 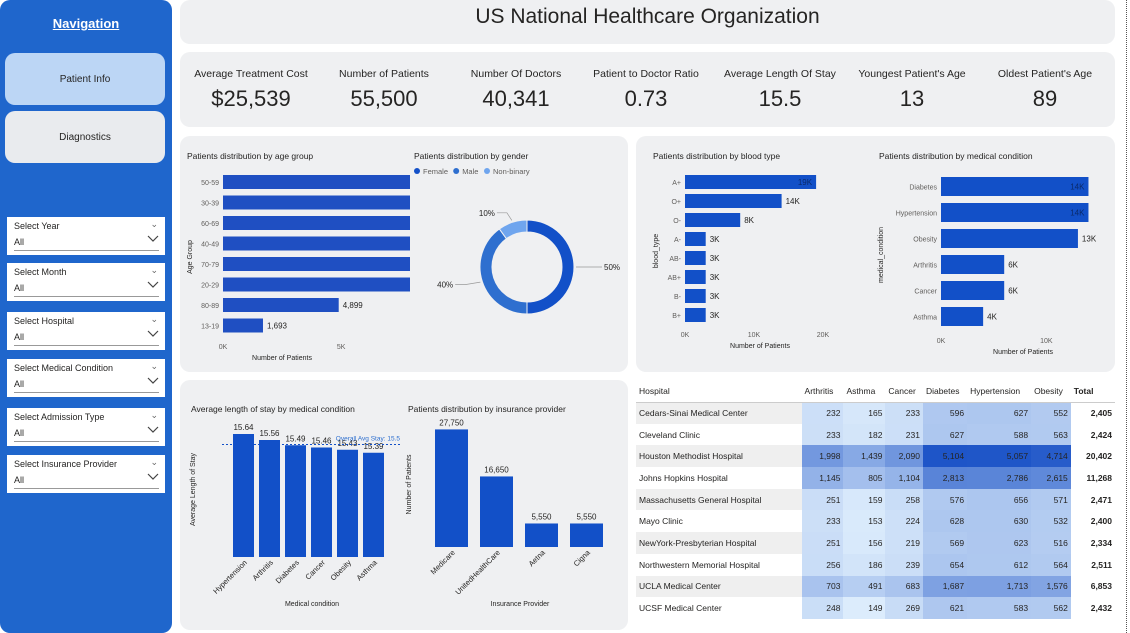 What do you see at coordinates (925, 240) in the screenshot?
I see `y-tick-label: Obesity` at bounding box center [925, 240].